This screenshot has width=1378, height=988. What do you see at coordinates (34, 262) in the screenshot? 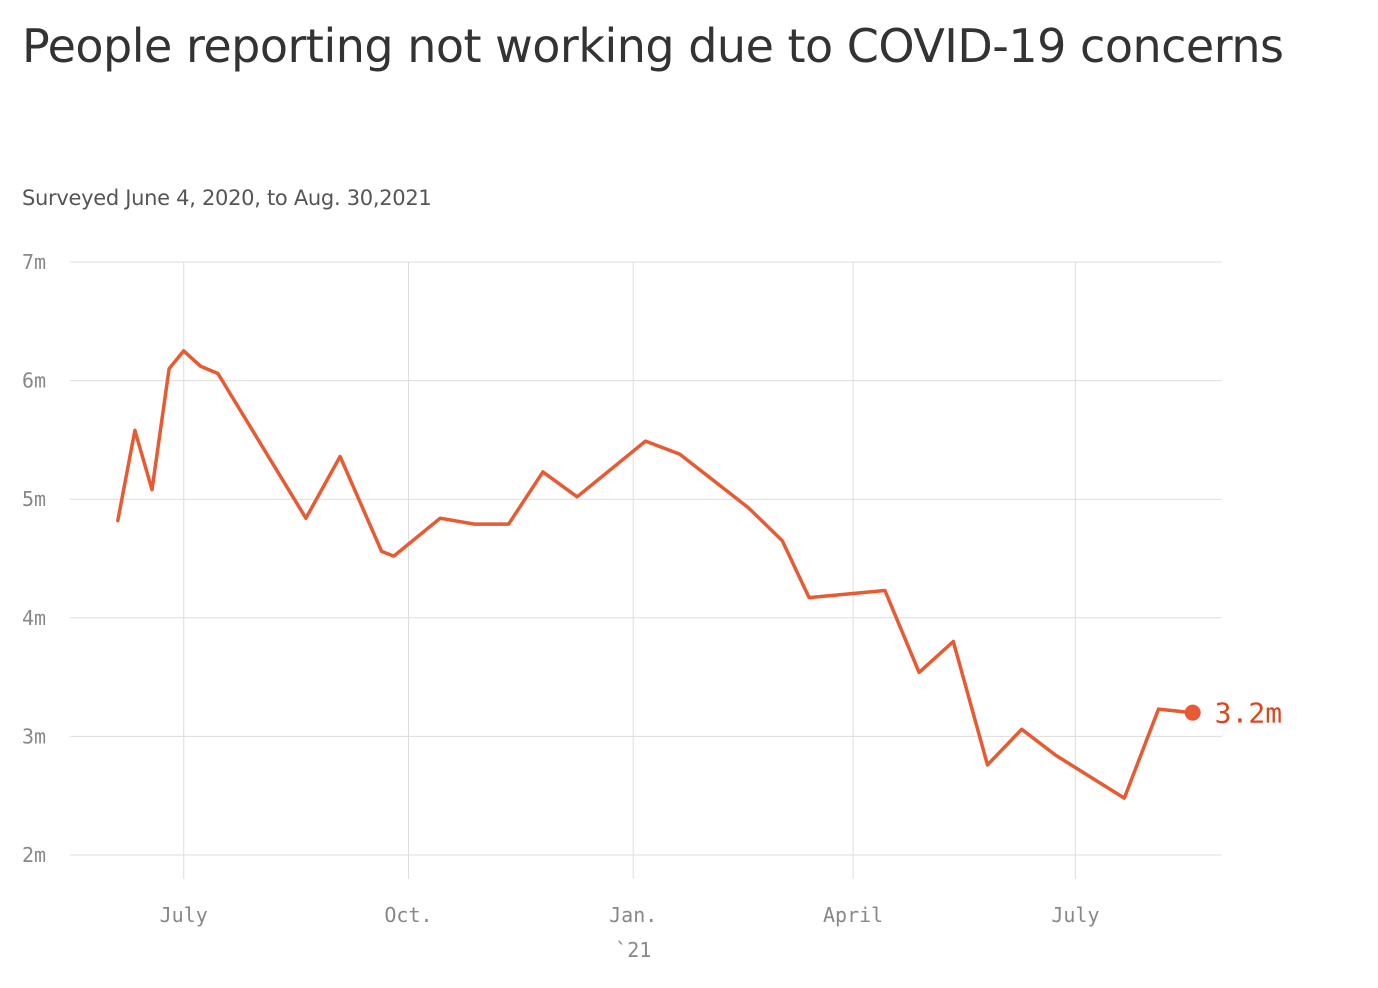
I see `y-tick-label: 7m` at bounding box center [34, 262].